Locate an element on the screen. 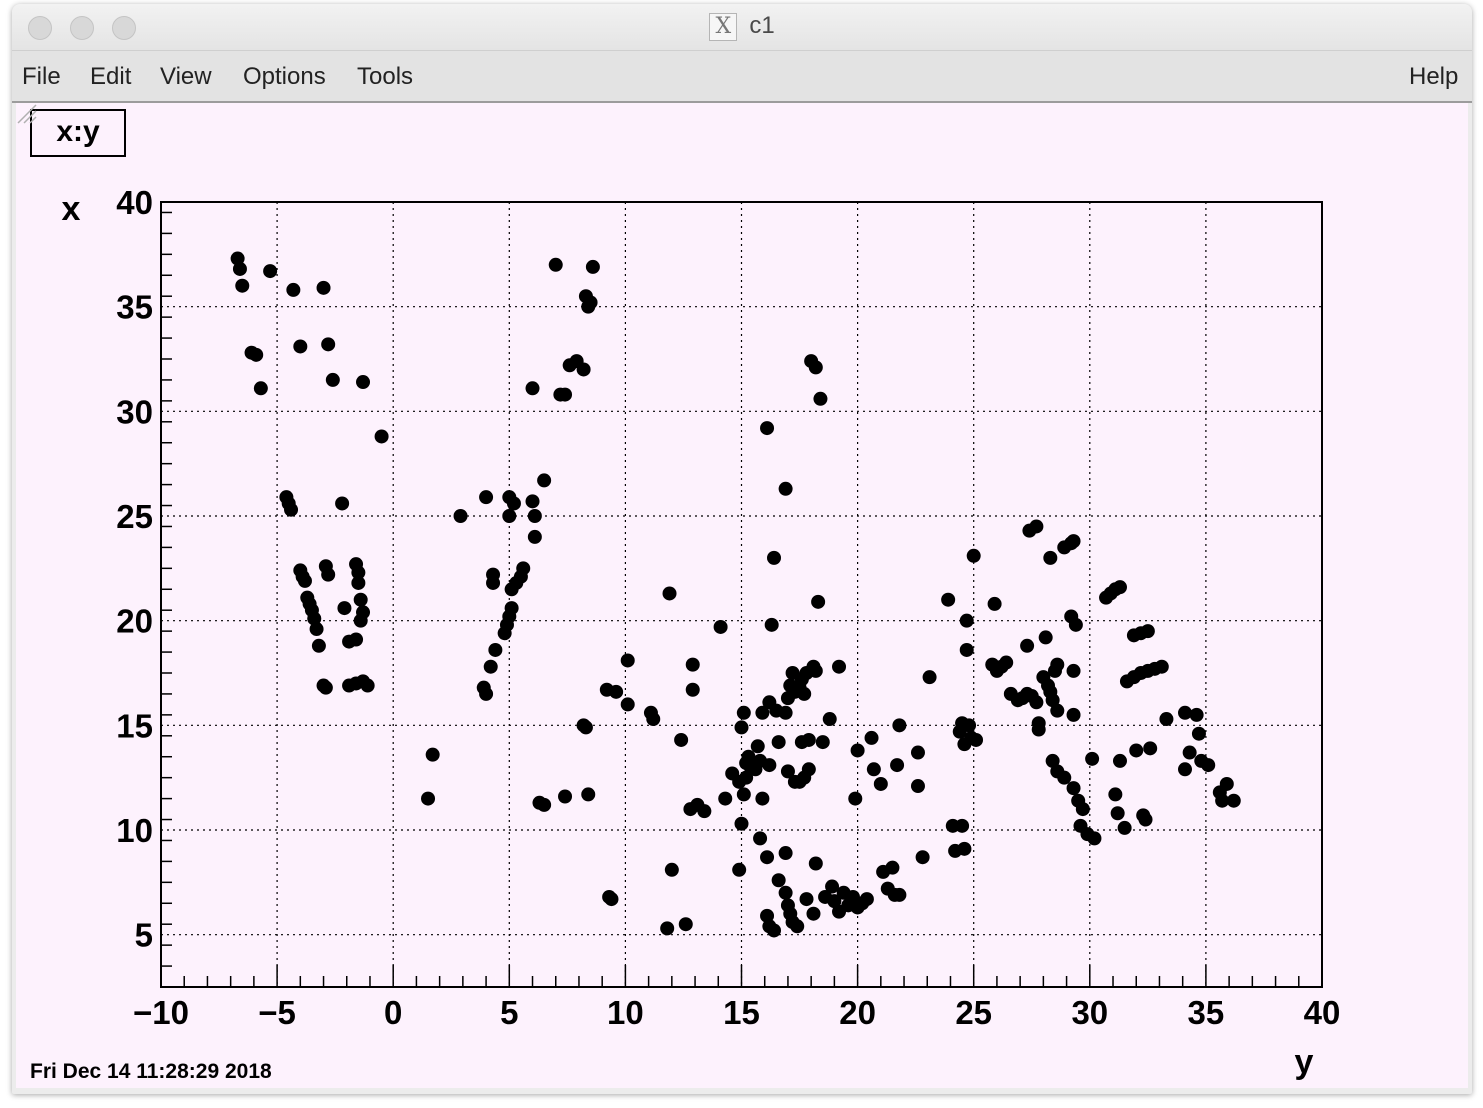  y-tick-label: 10 is located at coordinates (134, 830).